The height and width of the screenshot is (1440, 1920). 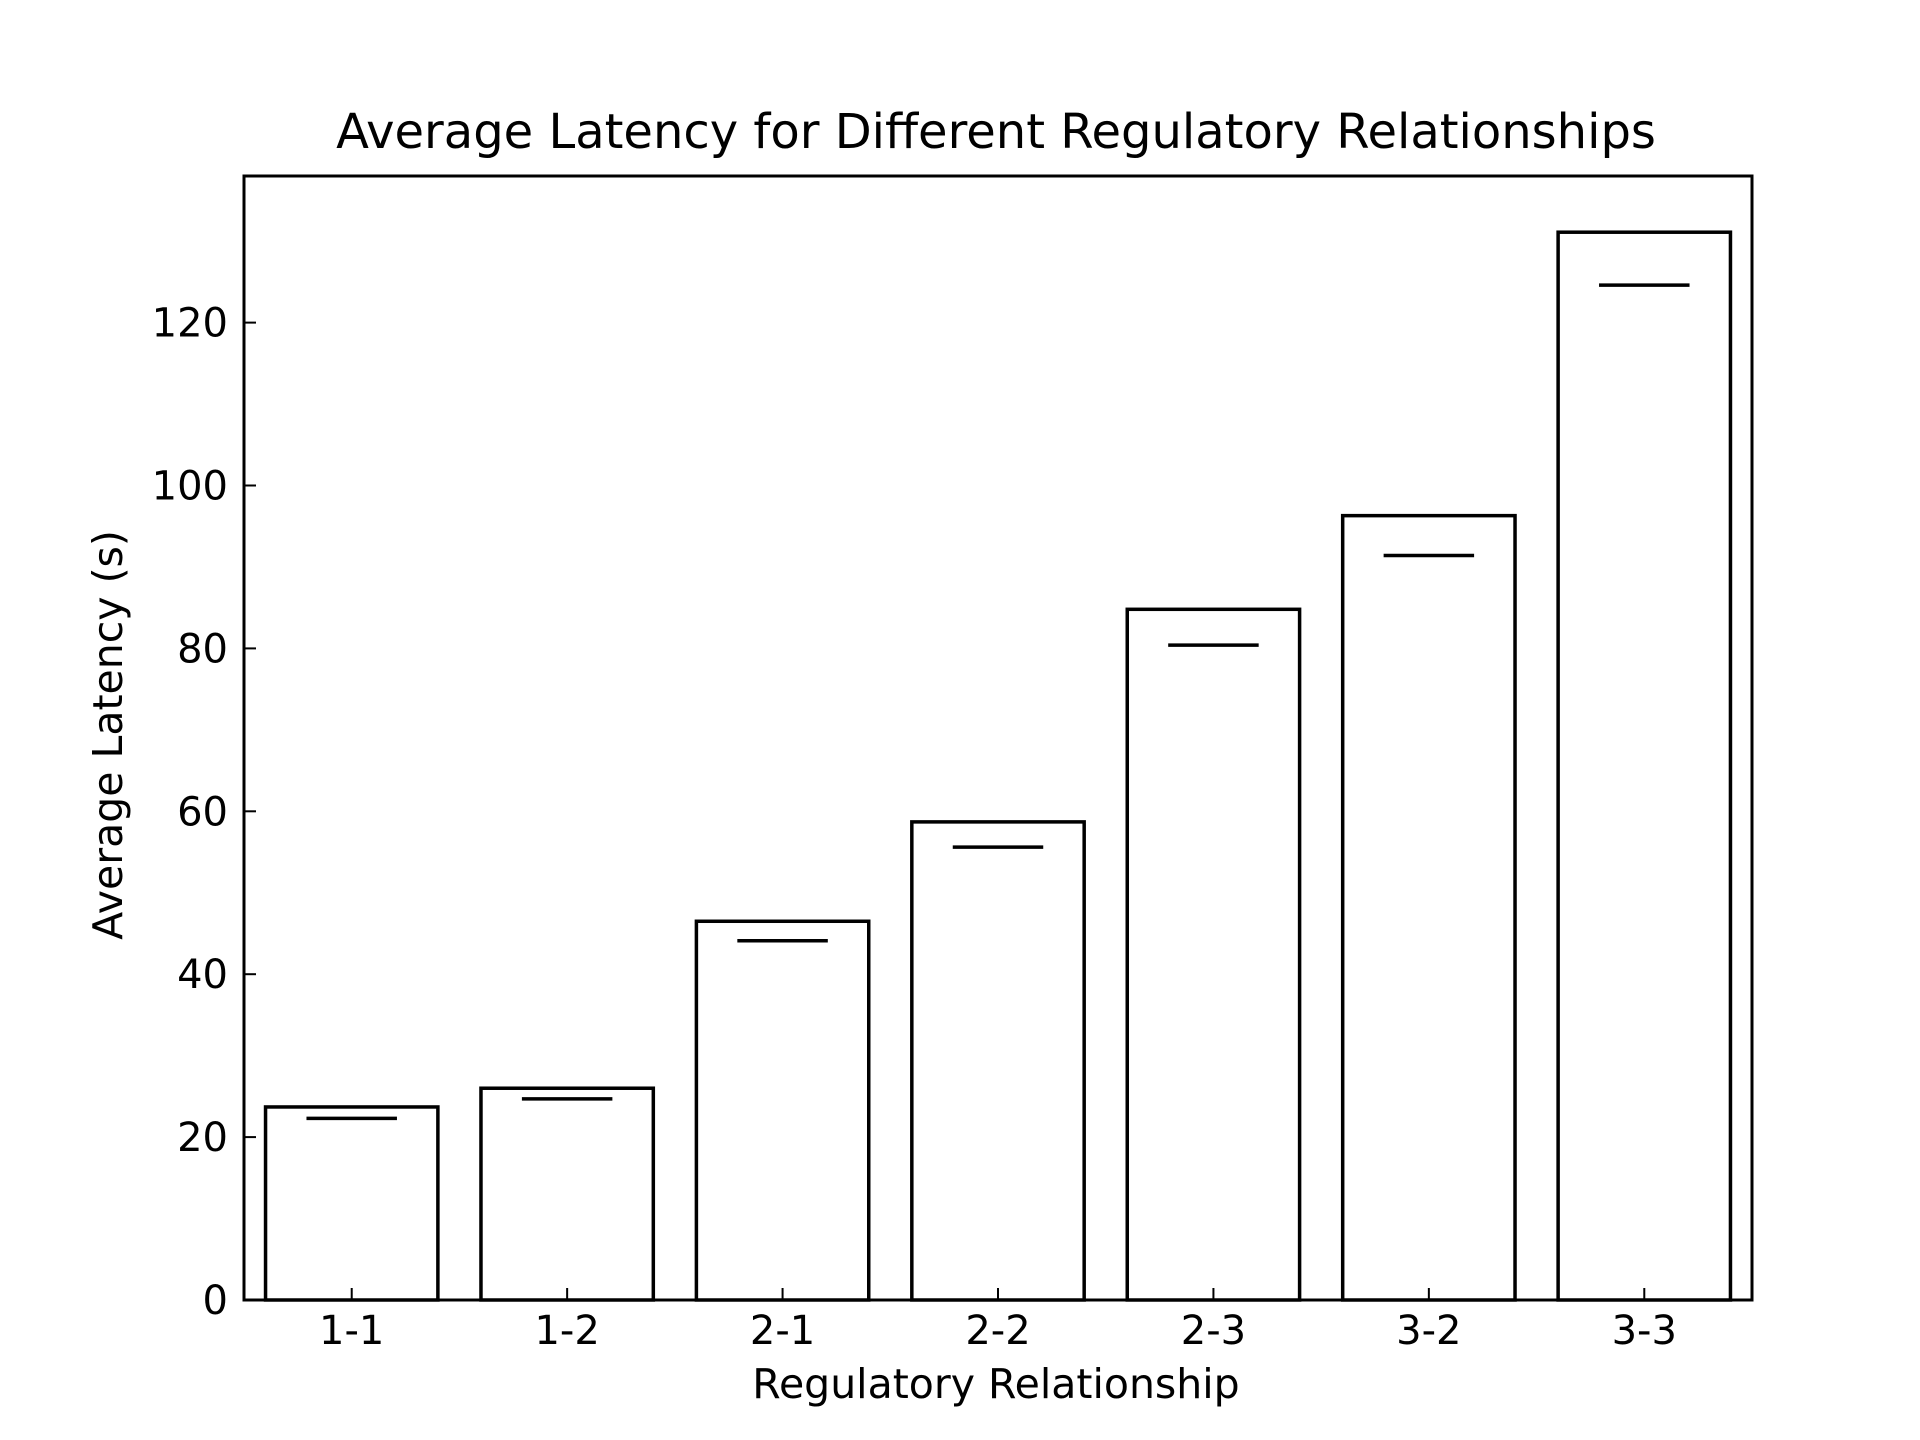 I want to click on x-tick-label: 2-3, so click(x=1213, y=1331).